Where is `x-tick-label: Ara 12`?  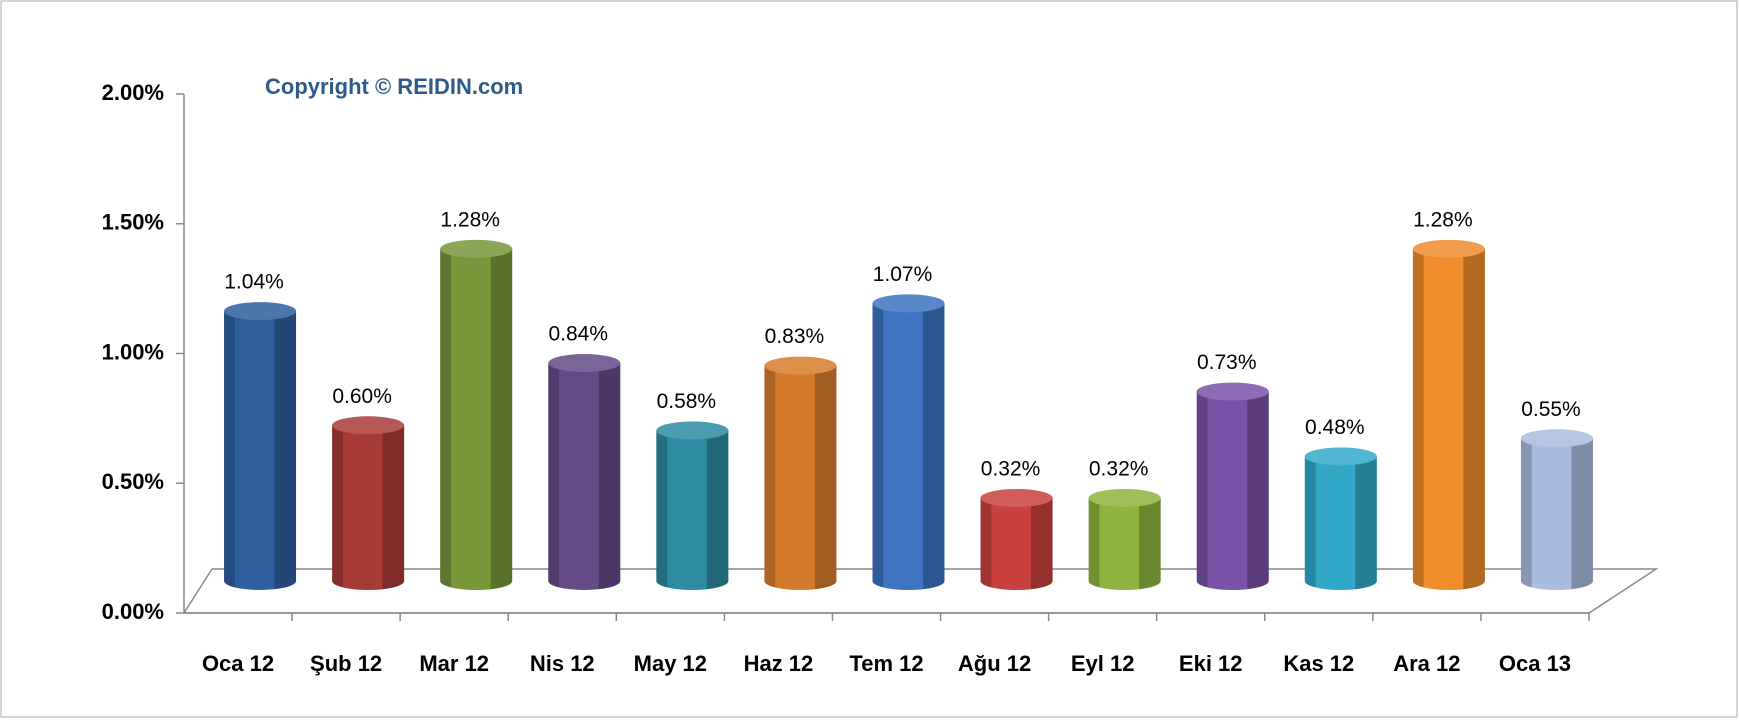
x-tick-label: Ara 12 is located at coordinates (1426, 663).